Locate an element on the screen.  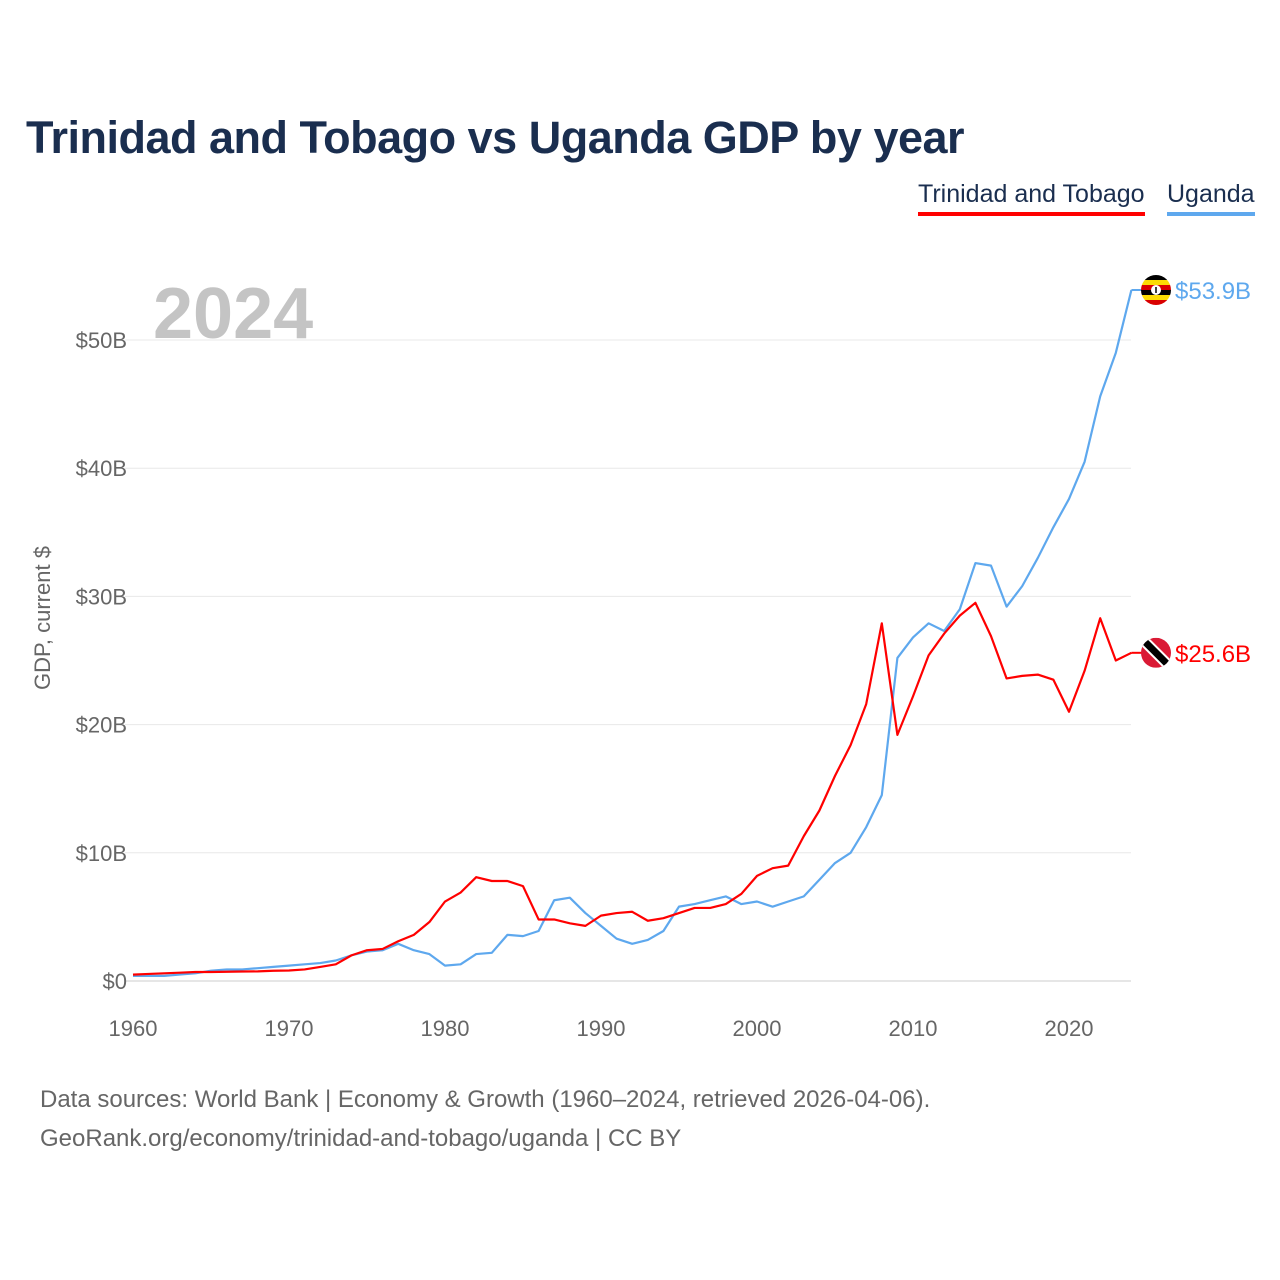
year-watermark: 2024 is located at coordinates (233, 314).